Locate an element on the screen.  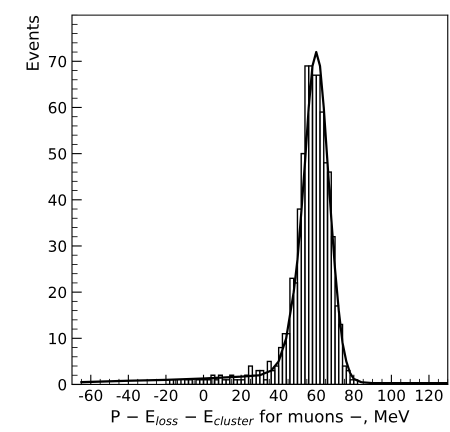
x-tick-label: -40 is located at coordinates (128, 396).